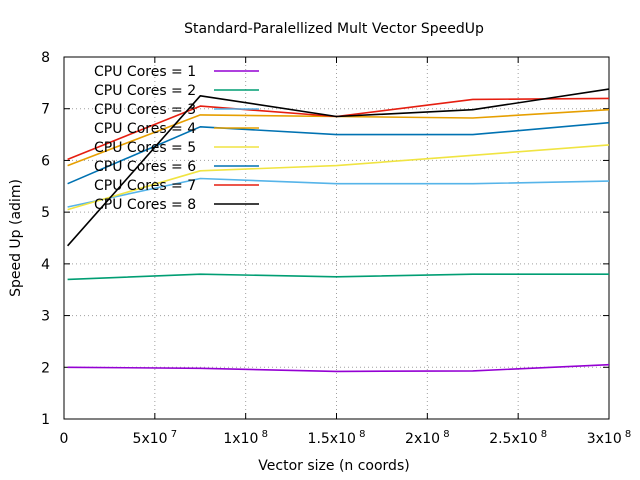 The width and height of the screenshot is (640, 480). I want to click on legend-label-2: CPU Cores = 2, so click(145, 91).